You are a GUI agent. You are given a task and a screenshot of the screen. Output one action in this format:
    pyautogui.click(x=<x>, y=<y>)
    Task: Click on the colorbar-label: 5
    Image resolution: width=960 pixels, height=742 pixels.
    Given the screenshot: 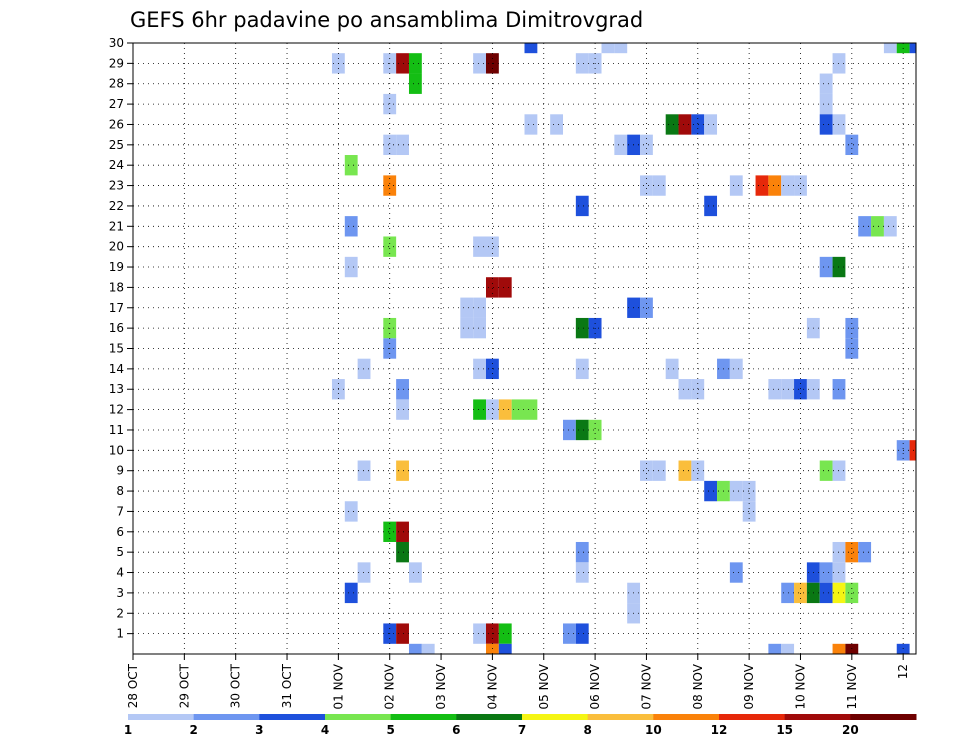 What is the action you would take?
    pyautogui.click(x=390, y=730)
    